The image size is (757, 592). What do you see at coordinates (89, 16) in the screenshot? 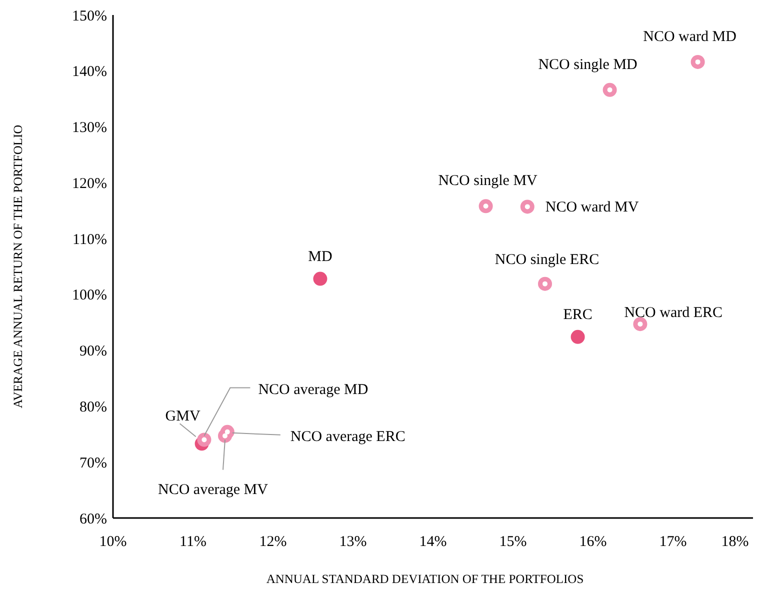
I see `y-tick-label: 150%` at bounding box center [89, 16].